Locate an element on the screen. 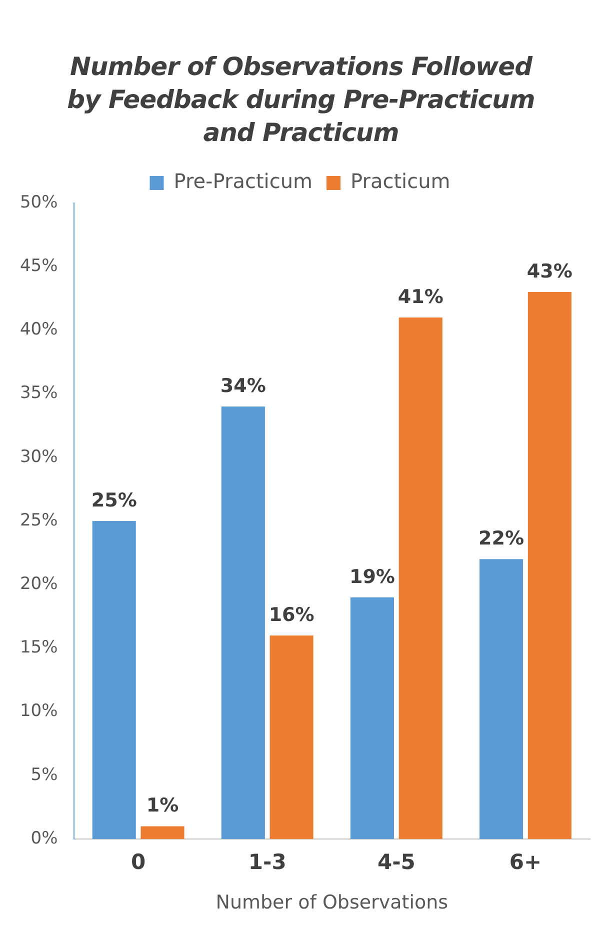 The image size is (602, 948). data-label: 41% is located at coordinates (421, 297).